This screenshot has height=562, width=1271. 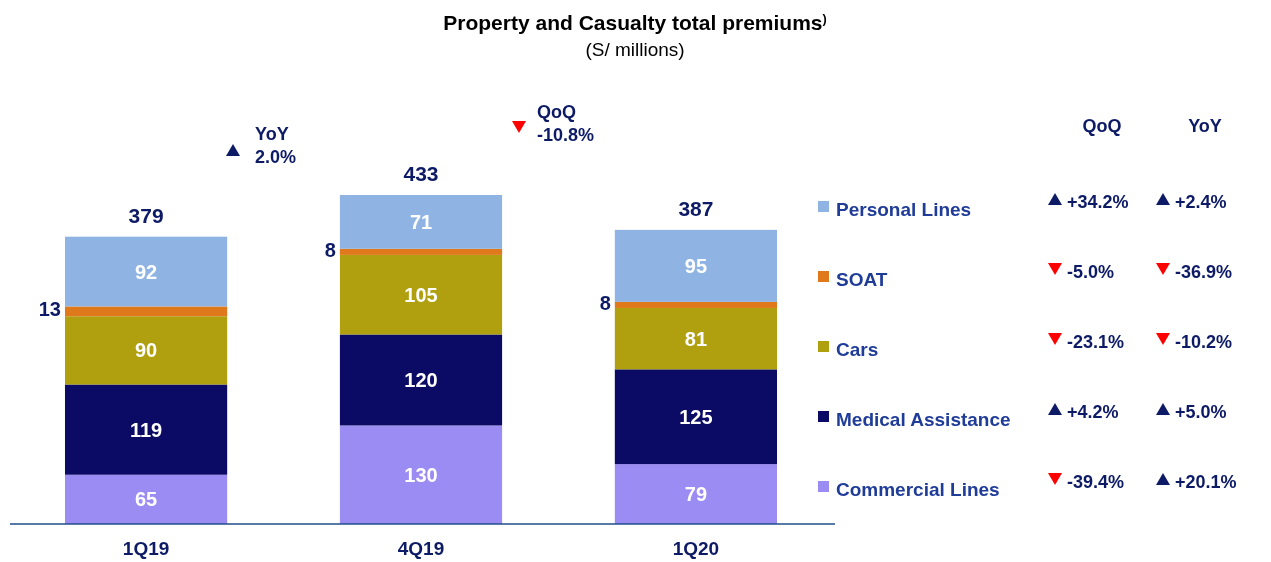 What do you see at coordinates (862, 279) in the screenshot?
I see `legend-label: SOAT` at bounding box center [862, 279].